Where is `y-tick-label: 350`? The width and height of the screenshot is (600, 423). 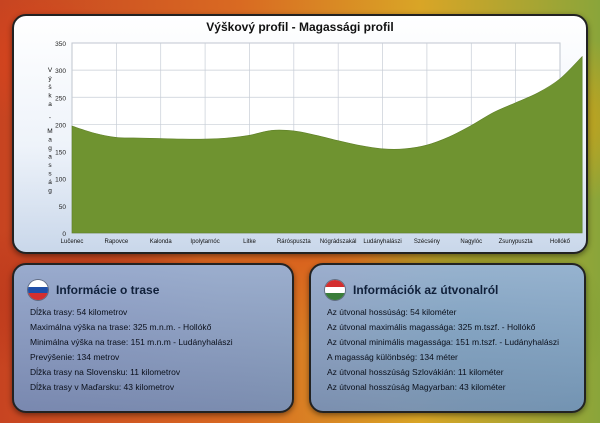
y-tick-label: 350 is located at coordinates (60, 44).